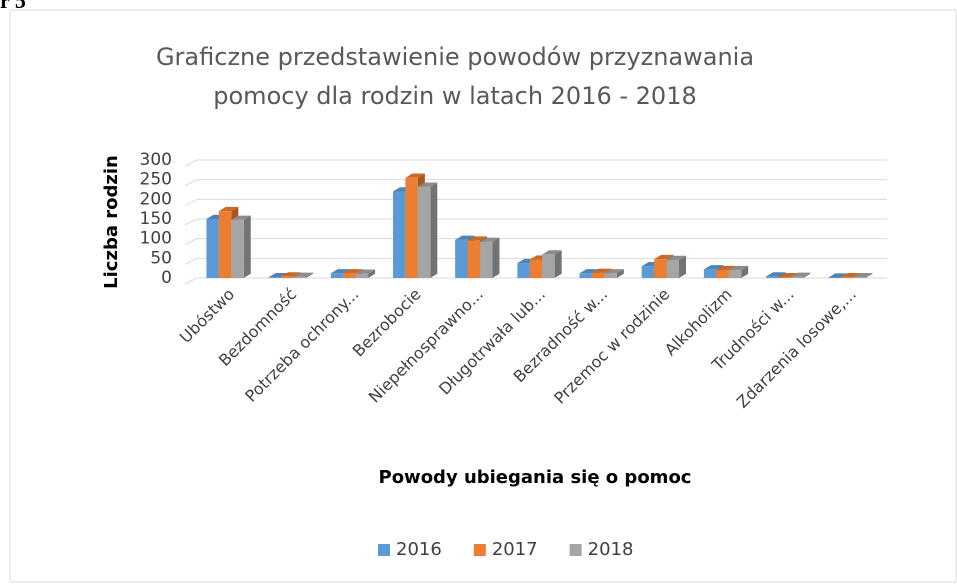 Image resolution: width=957 pixels, height=587 pixels. Describe the element at coordinates (611, 549) in the screenshot. I see `legend-label: 2018` at that location.